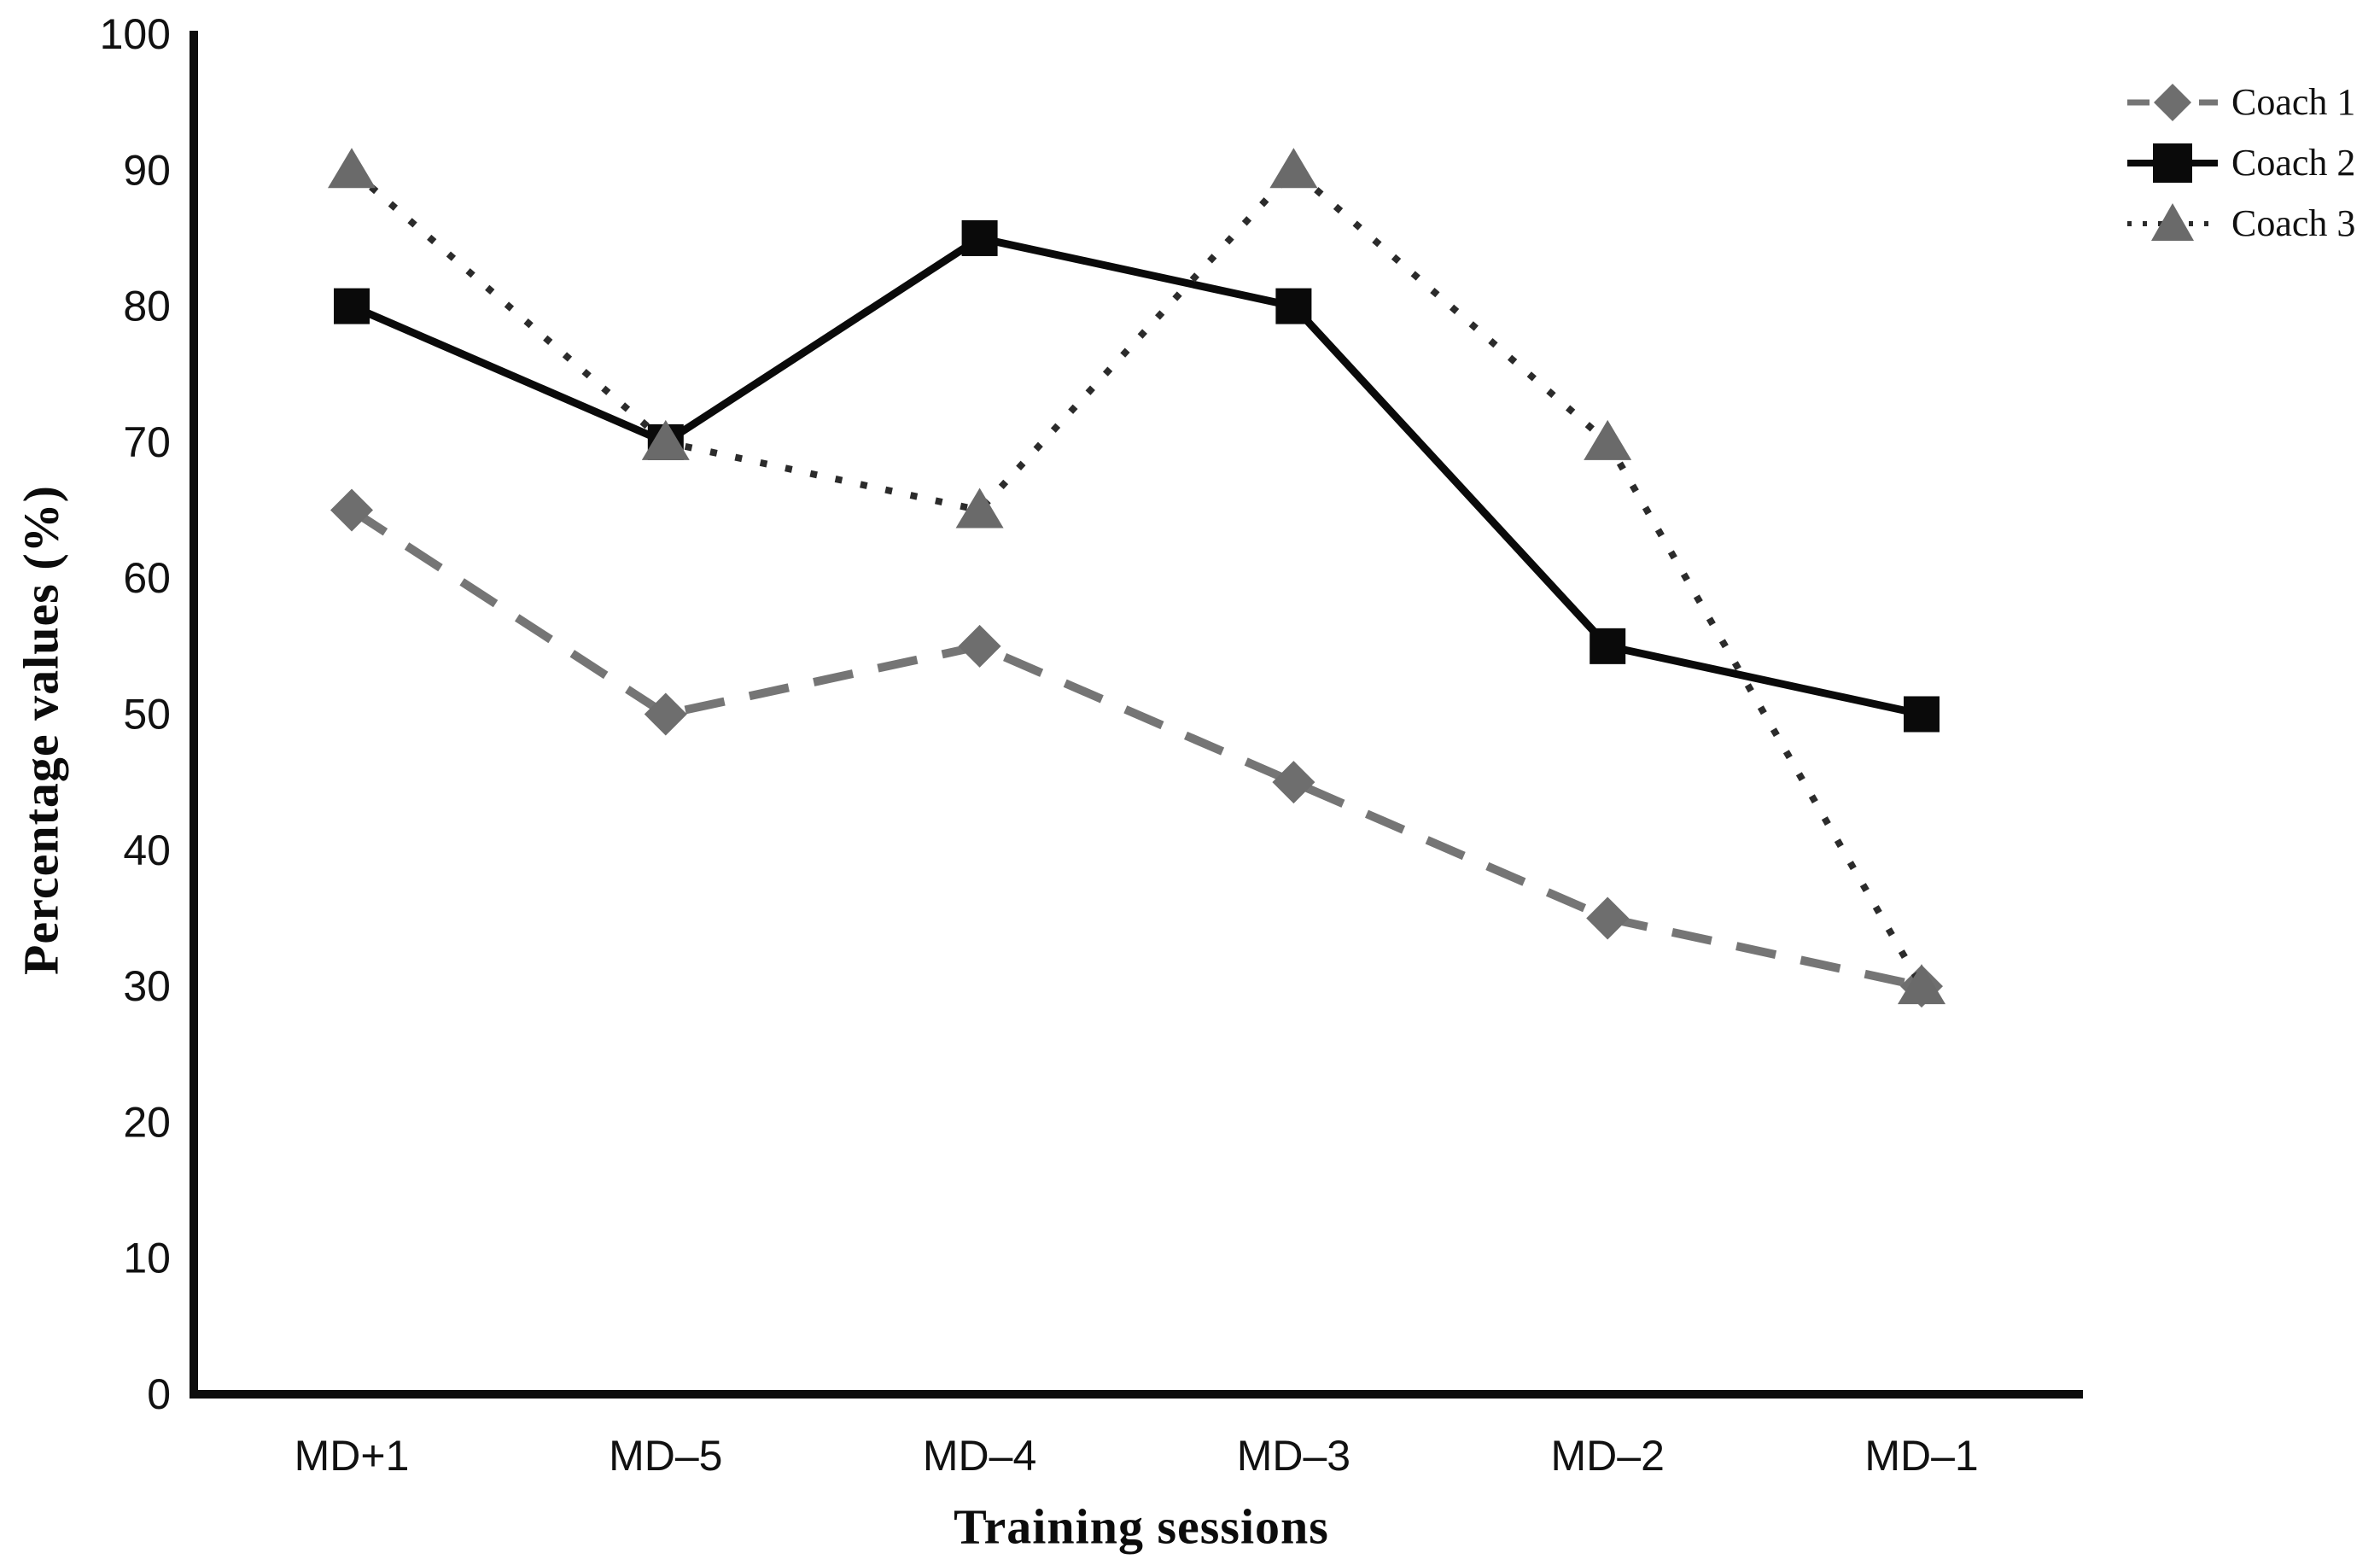  I want to click on square-marker-icon, so click(2172, 163).